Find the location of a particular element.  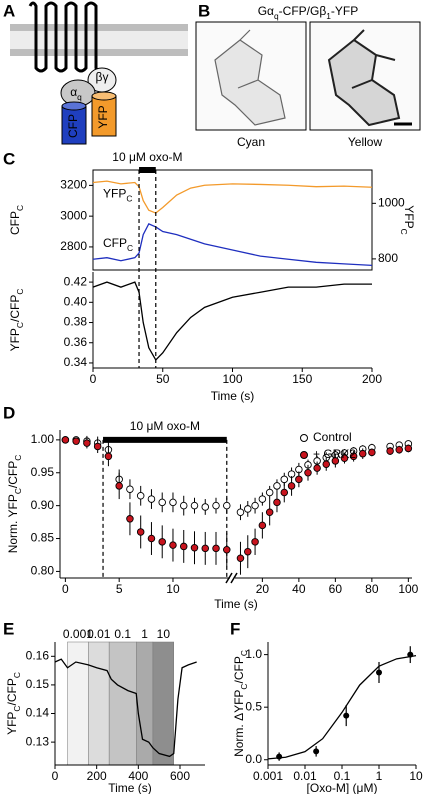

panel-label: A is located at coordinates (9, 10).